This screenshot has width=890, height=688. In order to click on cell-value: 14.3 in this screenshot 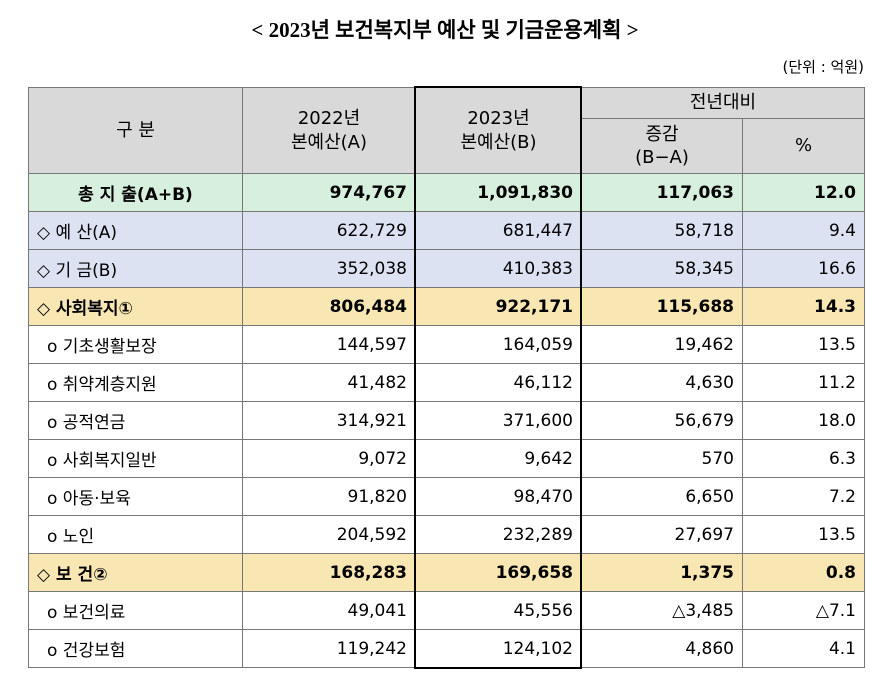, I will do `click(803, 306)`.